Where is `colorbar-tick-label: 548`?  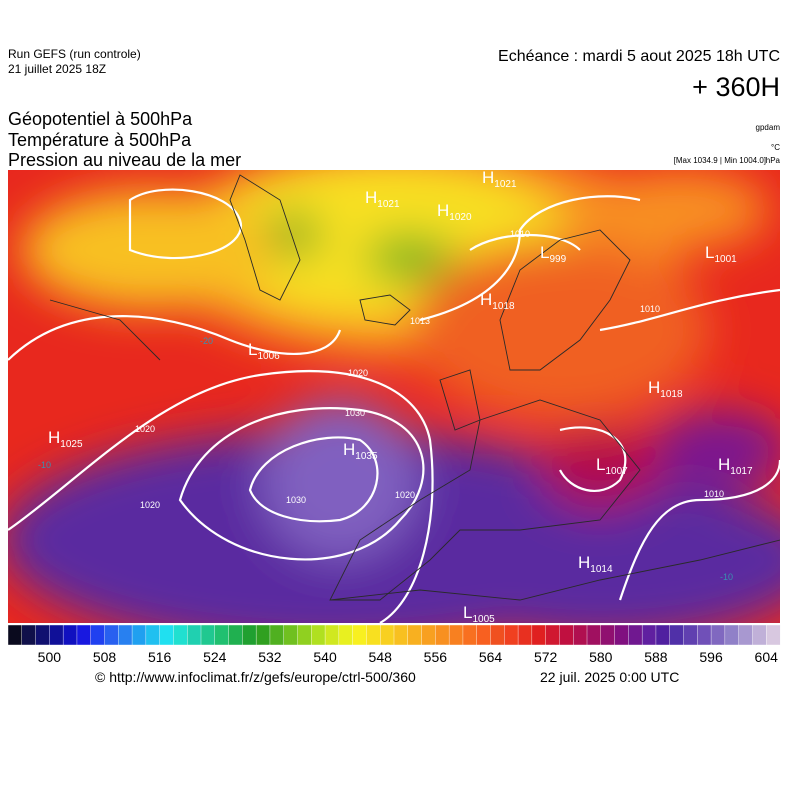
colorbar-tick-label: 548 is located at coordinates (381, 657).